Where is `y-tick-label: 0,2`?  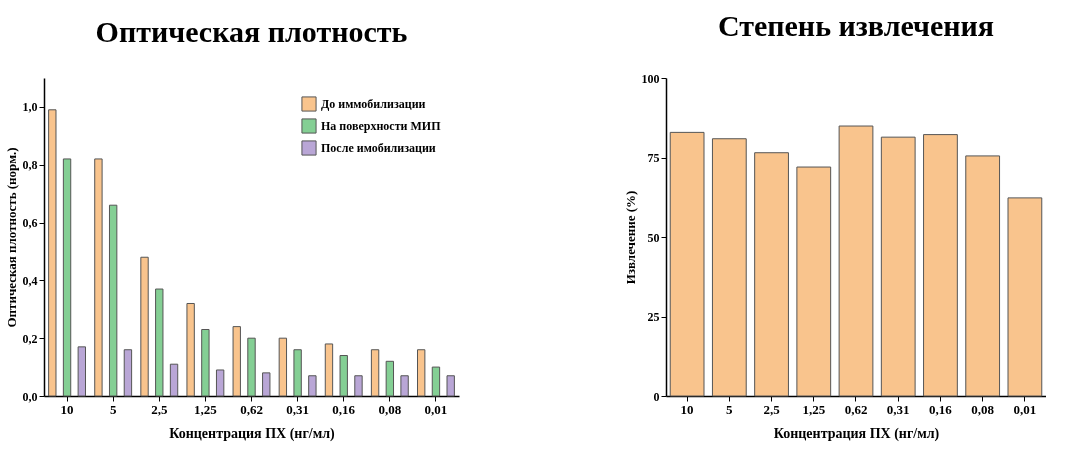
y-tick-label: 0,2 is located at coordinates (30, 338).